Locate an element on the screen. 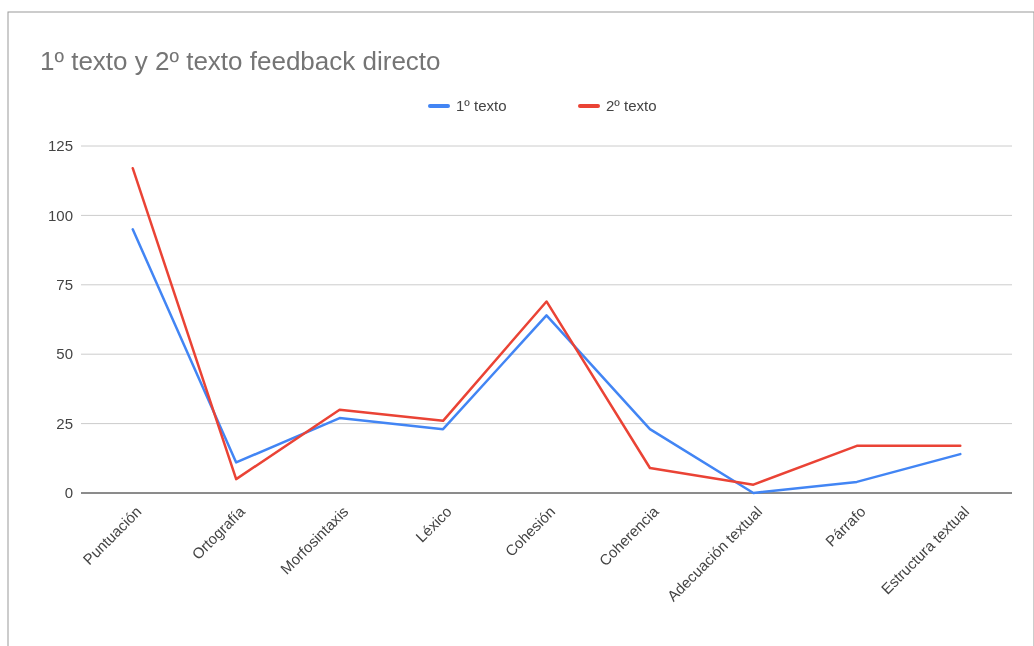 The width and height of the screenshot is (1034, 646). legend-label: 1º texto is located at coordinates (481, 106).